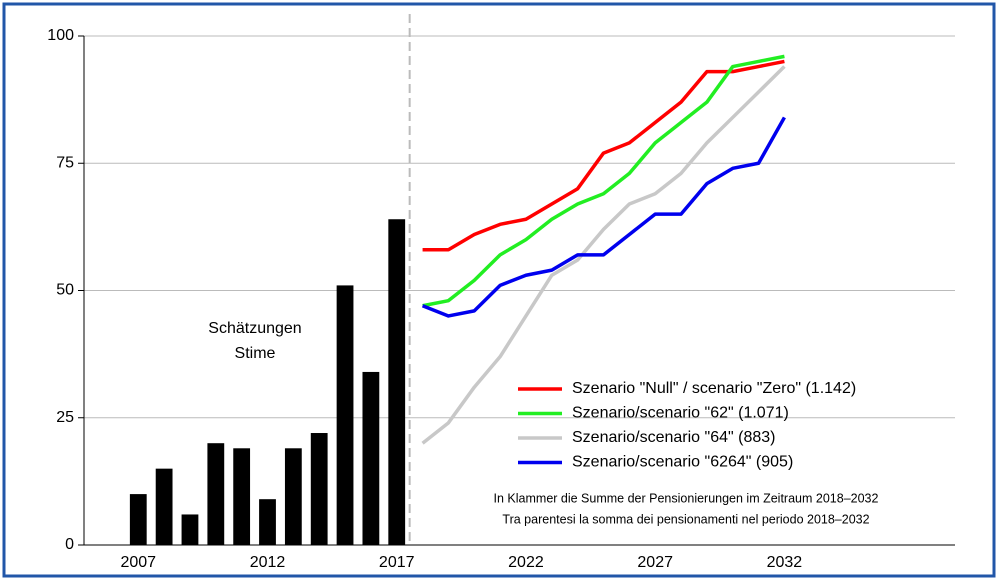 This screenshot has height=580, width=998. Describe the element at coordinates (673, 437) in the screenshot. I see `legend-label: Szenario/scenario "64" (883)` at that location.